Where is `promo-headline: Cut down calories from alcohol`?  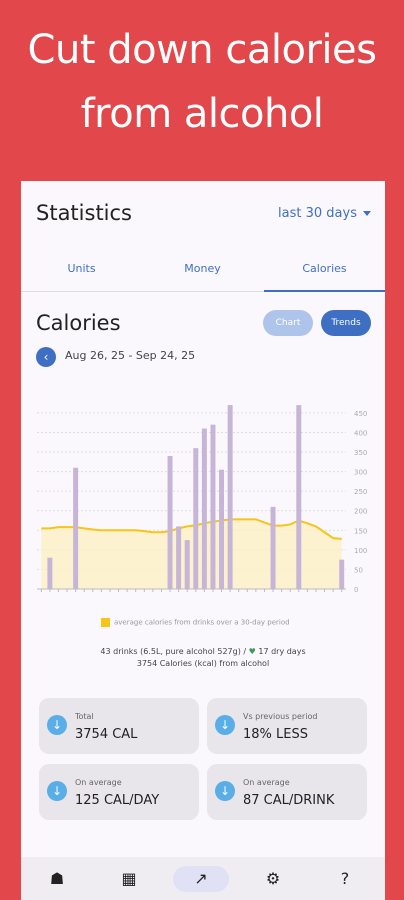
promo-headline: Cut down calories from alcohol is located at coordinates (202, 82).